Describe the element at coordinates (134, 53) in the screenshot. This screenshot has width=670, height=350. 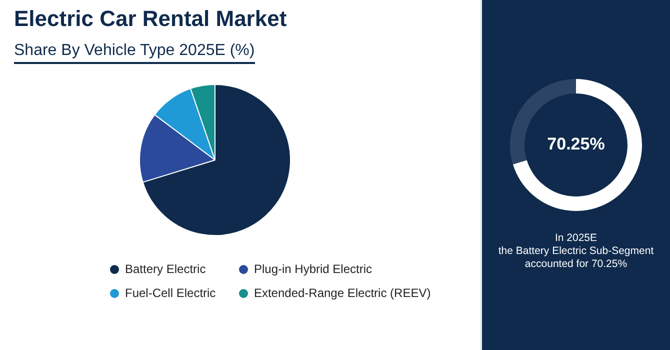
I see `chart-subtitle: Share By Vehicle Type 2025E (%)` at that location.